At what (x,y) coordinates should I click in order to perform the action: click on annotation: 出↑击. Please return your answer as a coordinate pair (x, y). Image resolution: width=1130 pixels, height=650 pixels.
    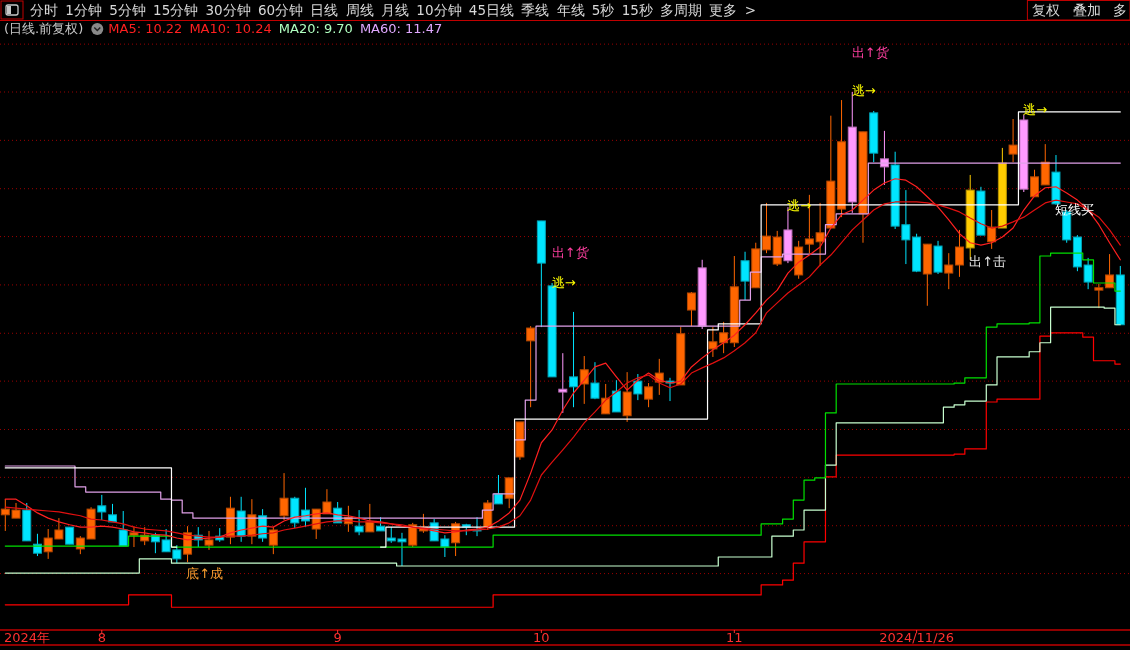
    Looking at the image, I should click on (988, 261).